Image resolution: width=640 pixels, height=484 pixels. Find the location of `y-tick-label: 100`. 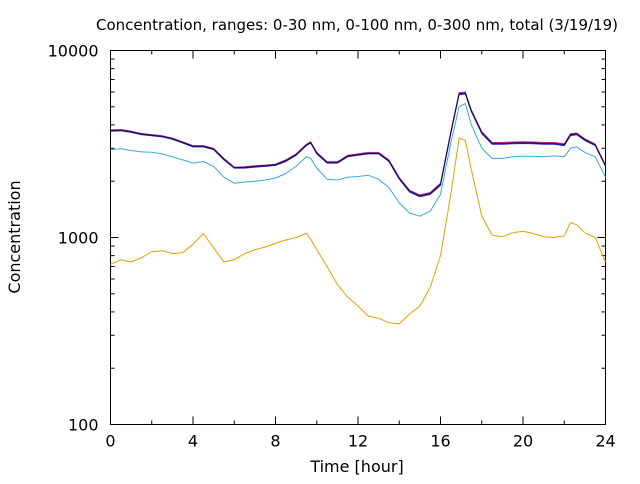

y-tick-label: 100 is located at coordinates (83, 425).